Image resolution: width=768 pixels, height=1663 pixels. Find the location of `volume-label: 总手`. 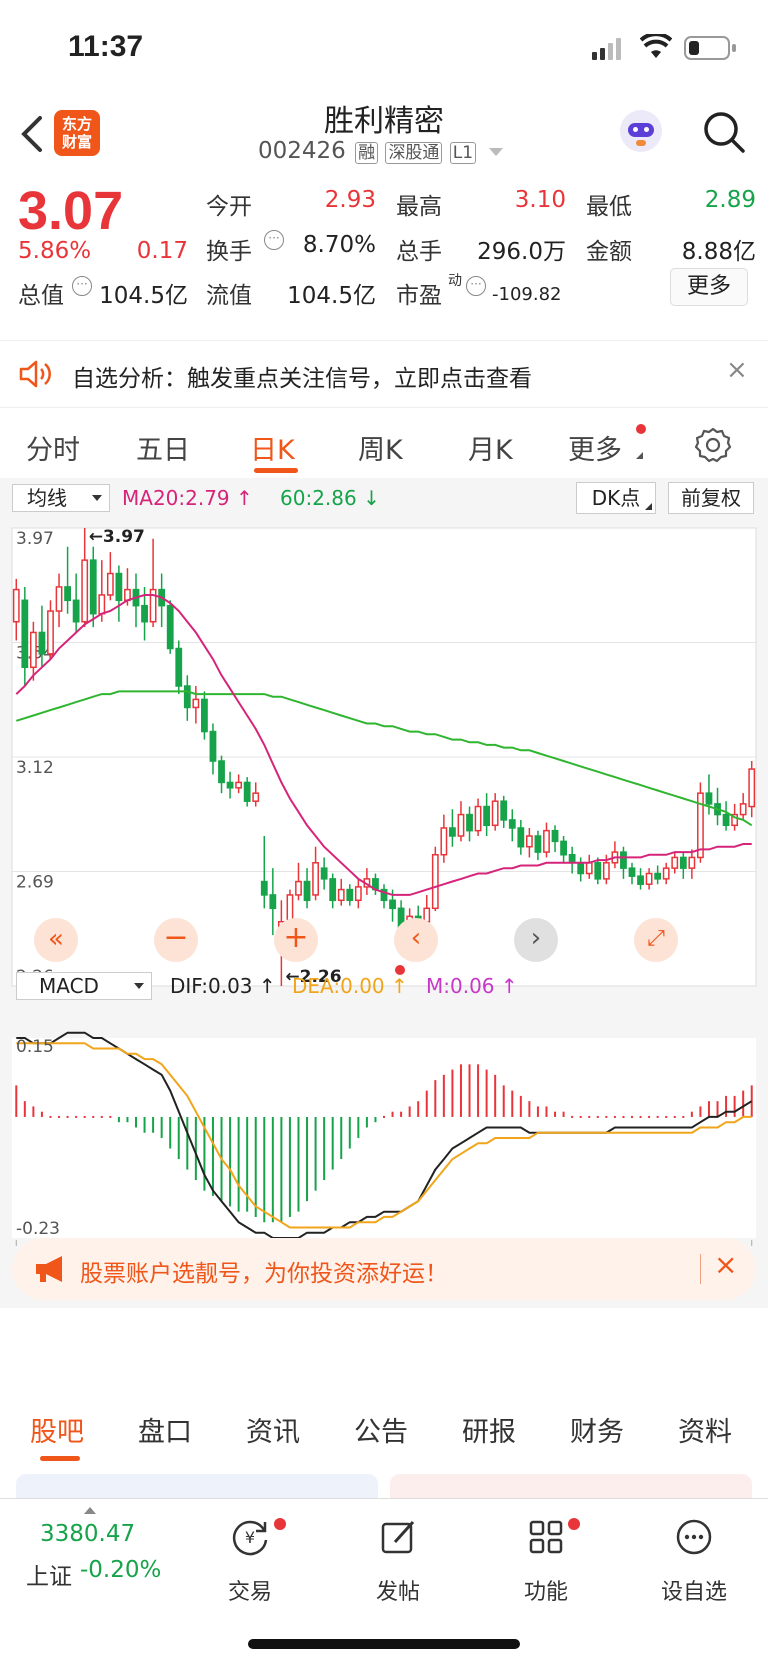

volume-label: 总手 is located at coordinates (419, 252).